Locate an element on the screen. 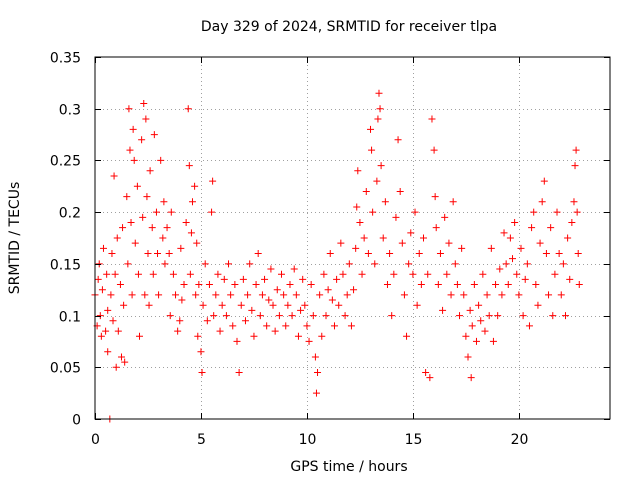 This screenshot has width=640, height=480. y-tick-label: 0.35 is located at coordinates (65, 59).